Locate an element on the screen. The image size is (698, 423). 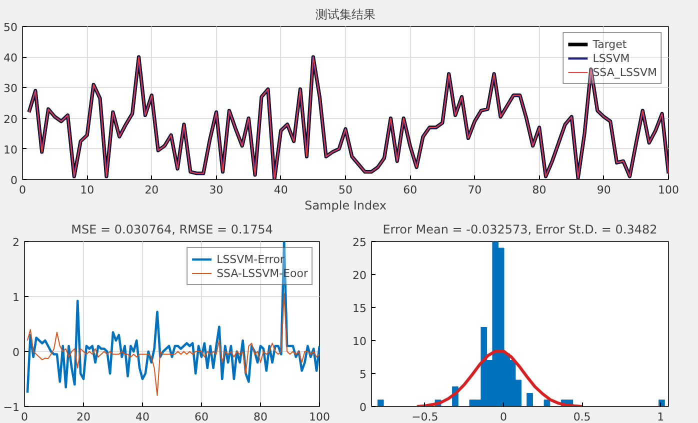
y-tick-label: 30 is located at coordinates (11, 89).